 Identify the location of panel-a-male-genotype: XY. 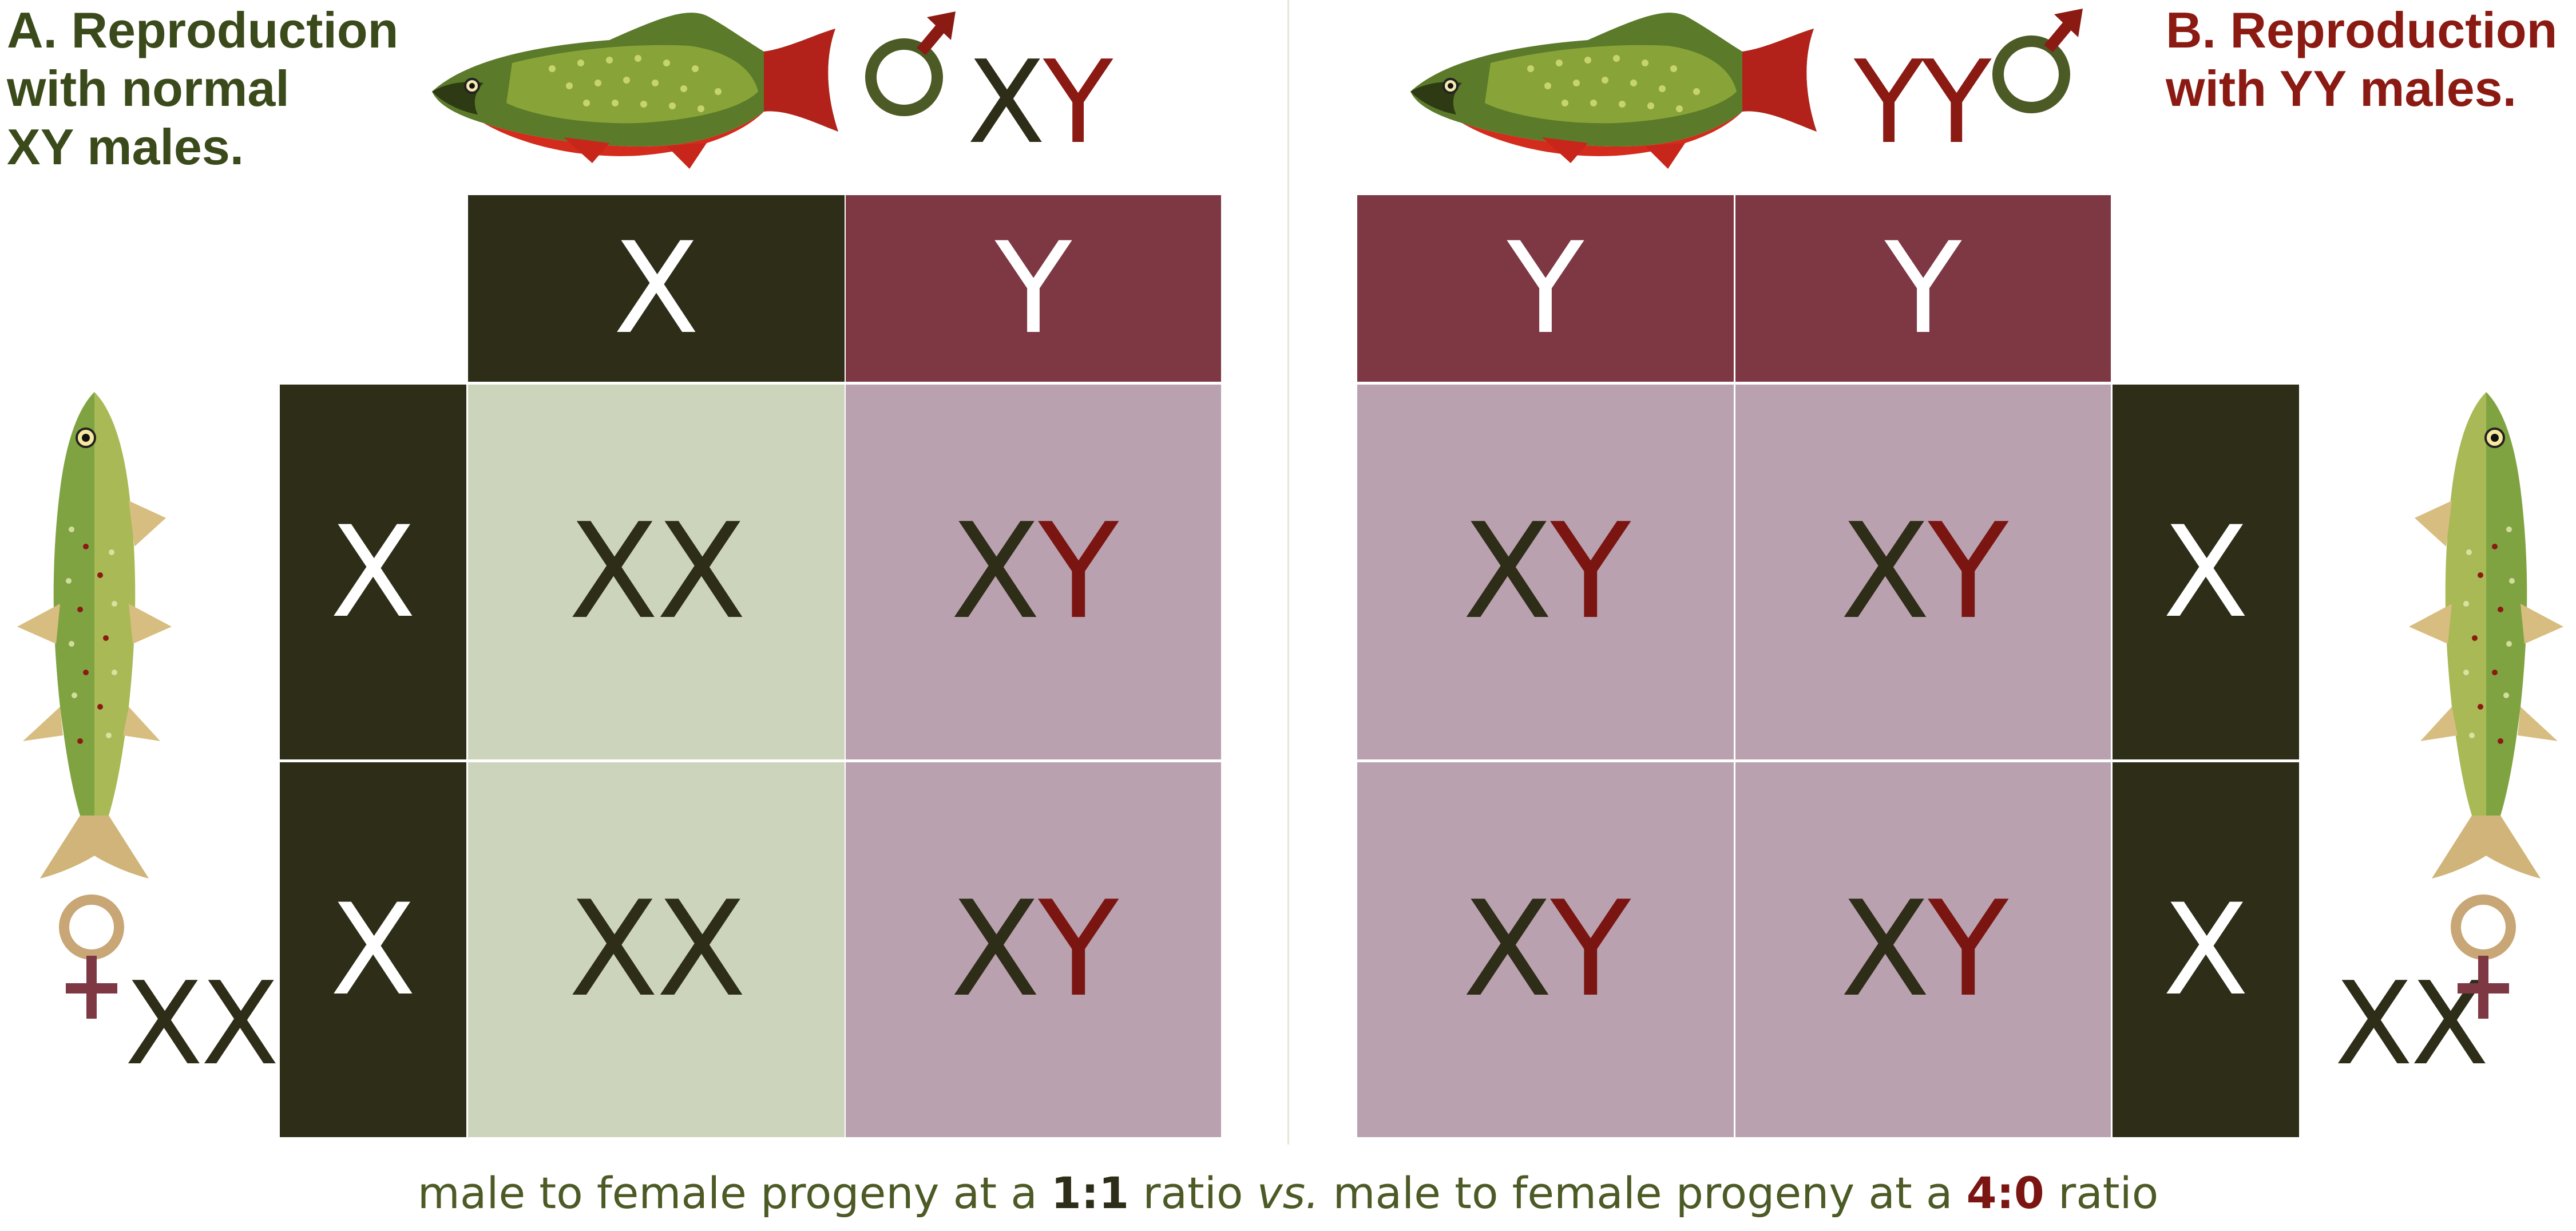
(1040, 103).